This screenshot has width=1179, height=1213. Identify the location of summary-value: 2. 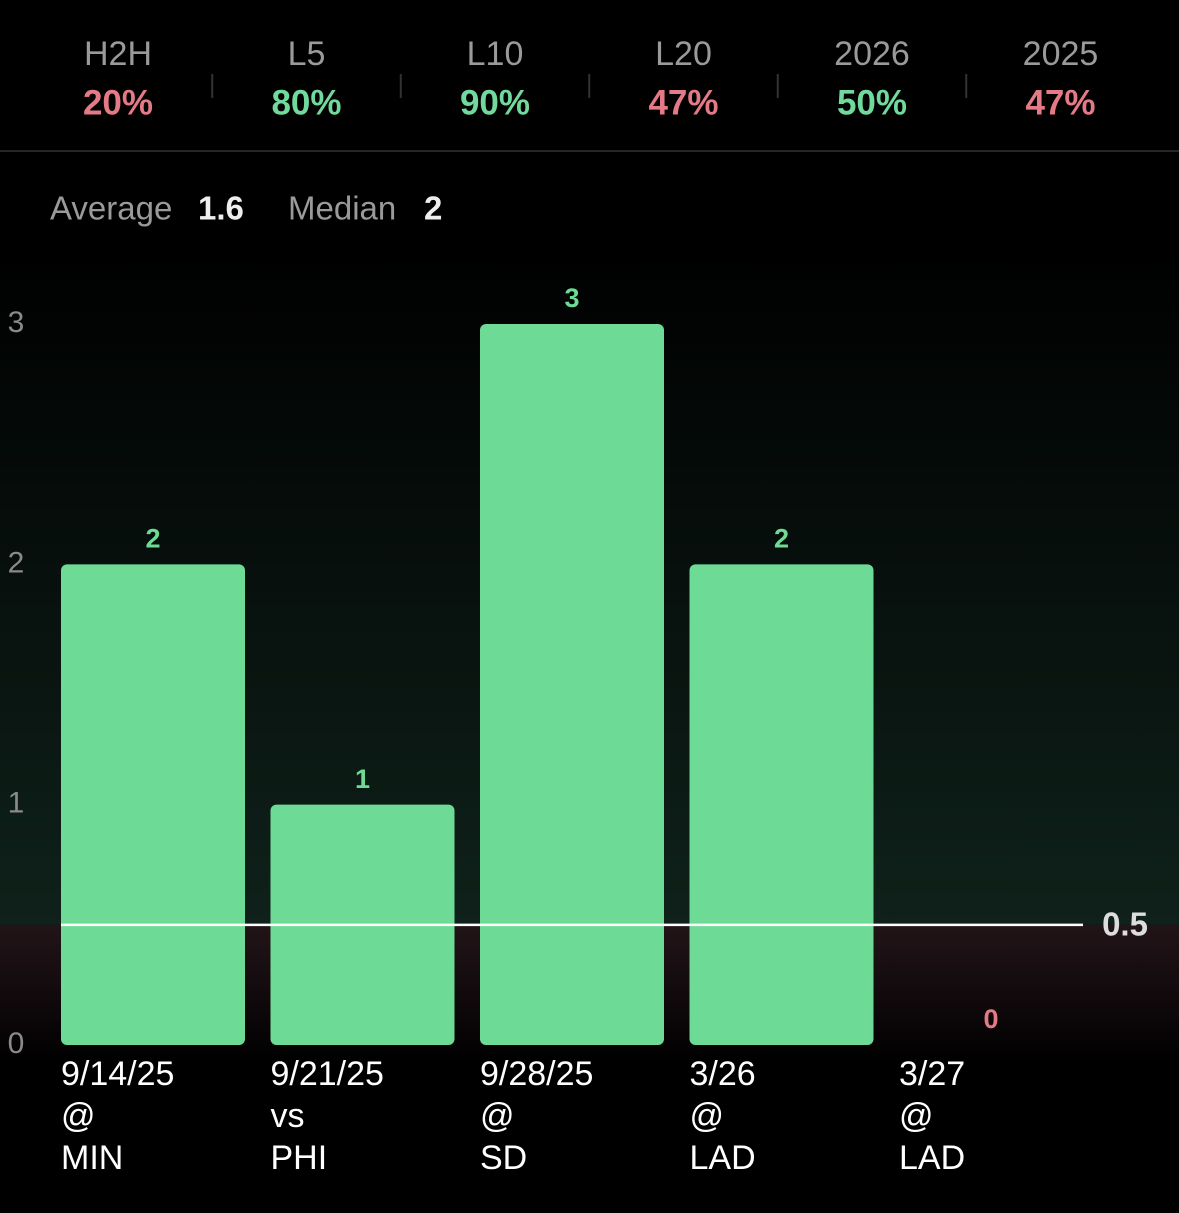
(433, 208).